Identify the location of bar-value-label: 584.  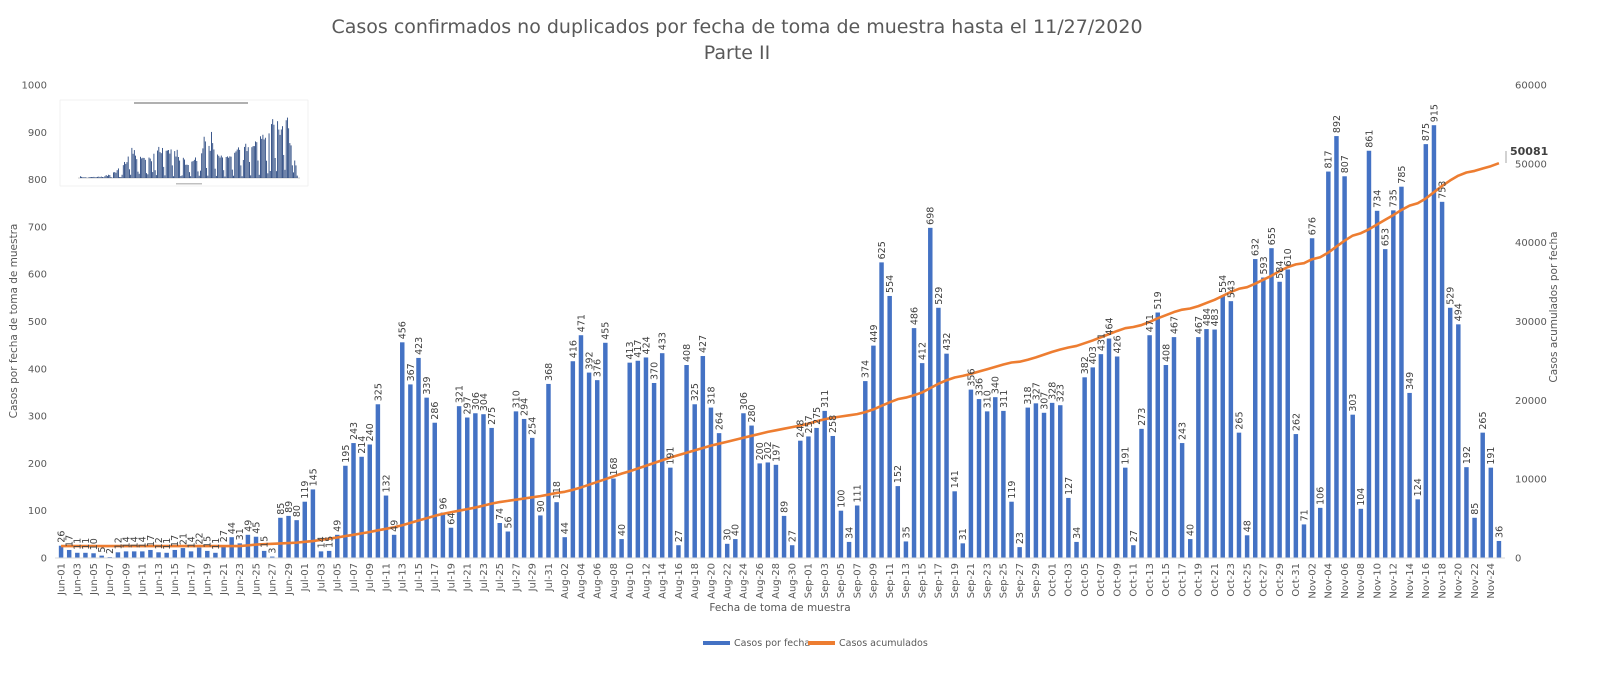
(1280, 270).